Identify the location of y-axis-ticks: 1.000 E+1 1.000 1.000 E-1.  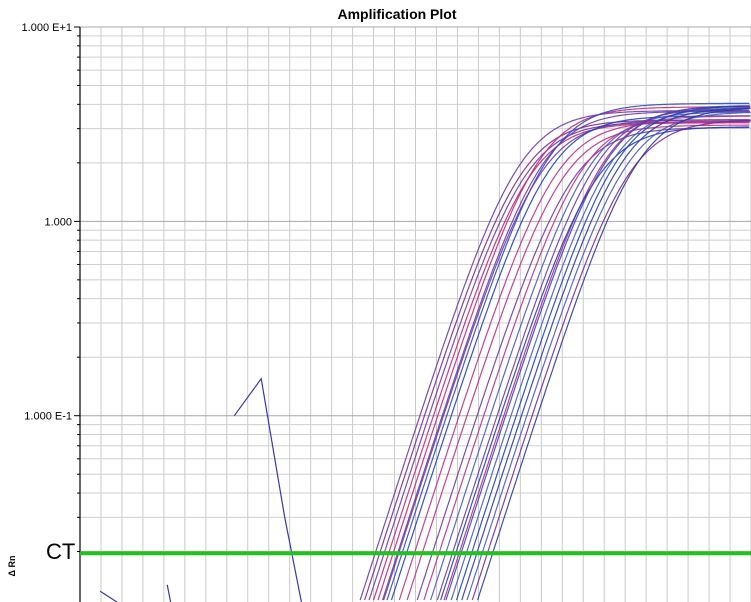
(51, 287).